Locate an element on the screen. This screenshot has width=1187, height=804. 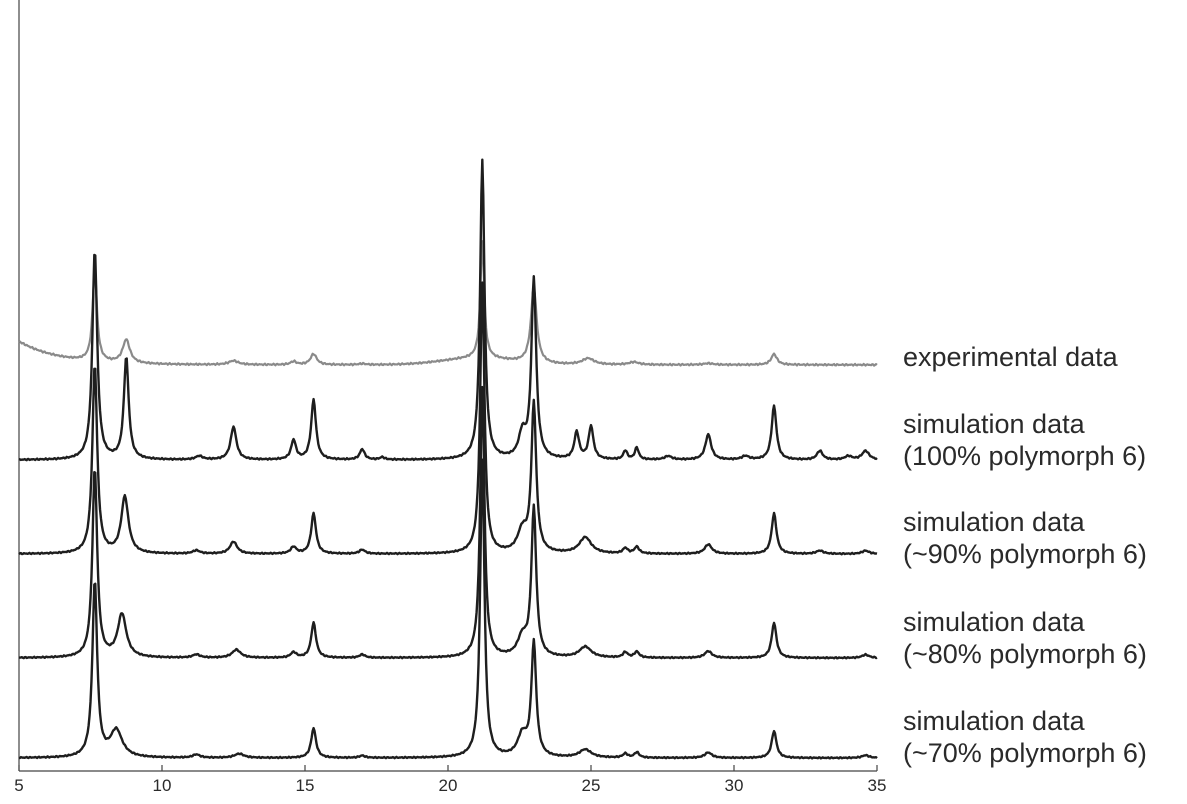
x-tick-label: 35 is located at coordinates (877, 785).